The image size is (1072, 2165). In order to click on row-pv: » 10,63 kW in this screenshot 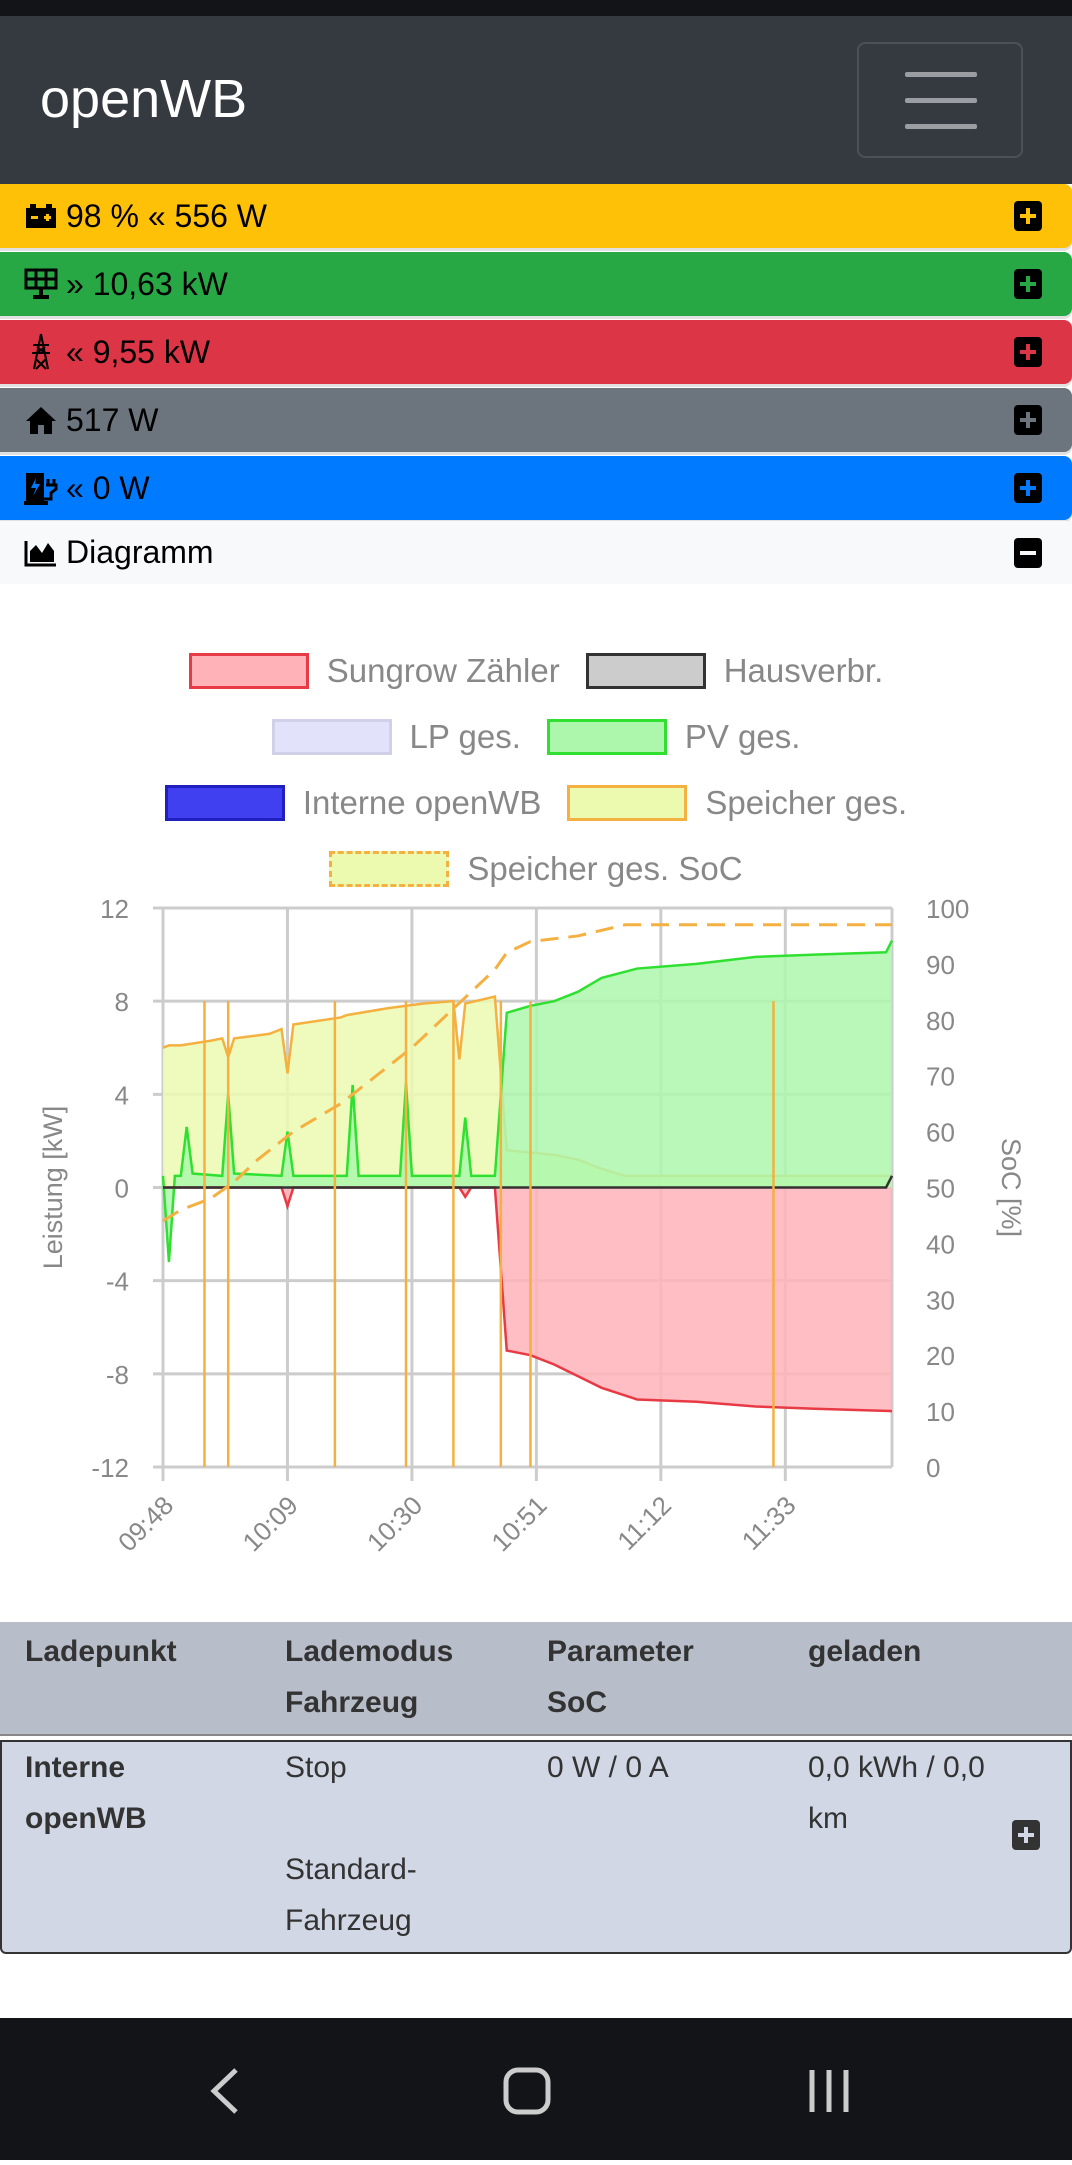, I will do `click(536, 284)`.